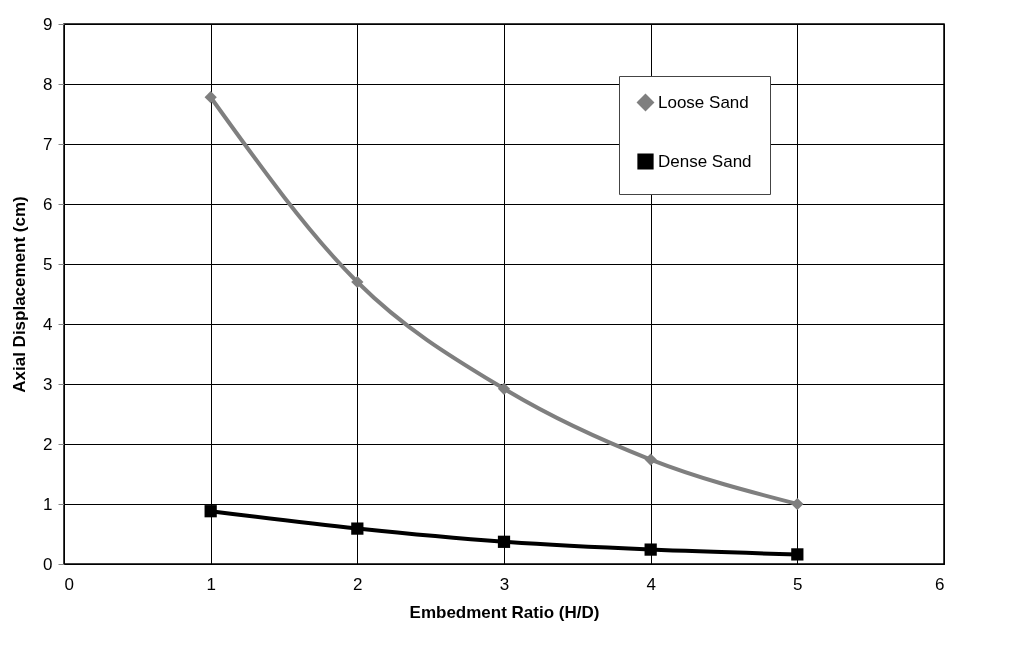  Describe the element at coordinates (20, 294) in the screenshot. I see `y-axis-title: Axial Displacement (cm)` at that location.